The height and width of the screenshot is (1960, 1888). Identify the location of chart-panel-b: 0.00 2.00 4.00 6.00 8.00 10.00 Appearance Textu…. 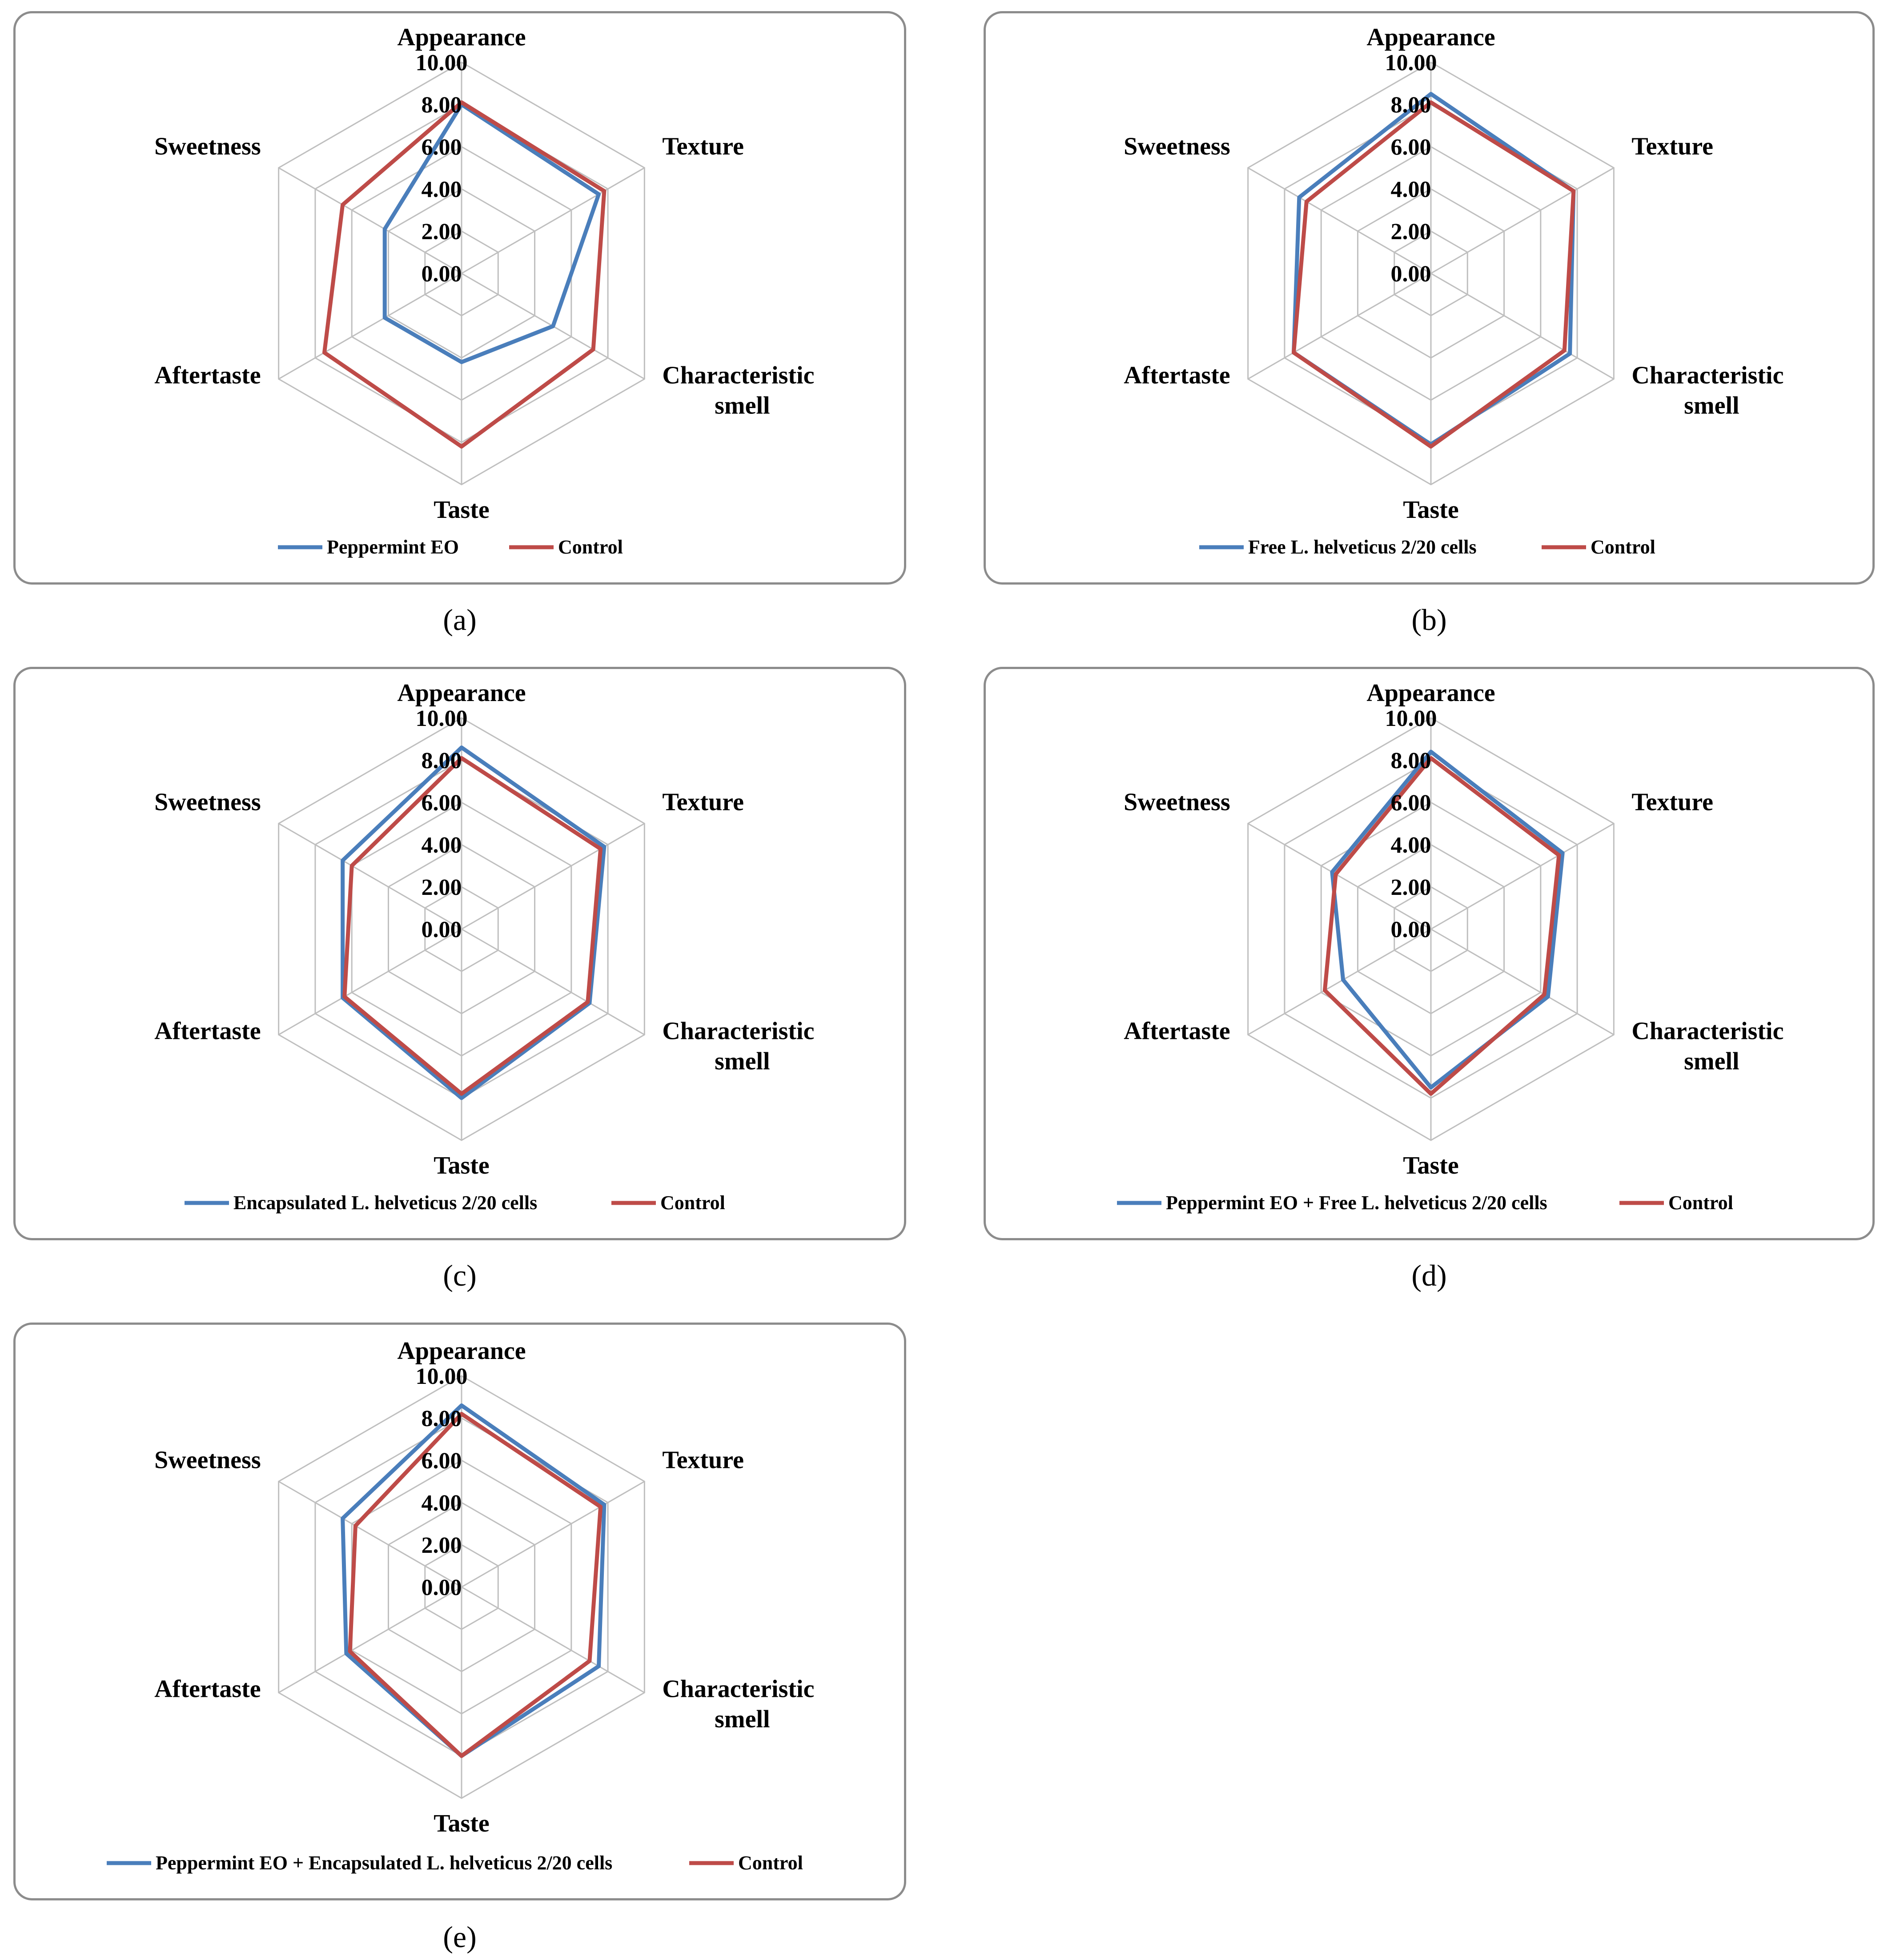
(1429, 298).